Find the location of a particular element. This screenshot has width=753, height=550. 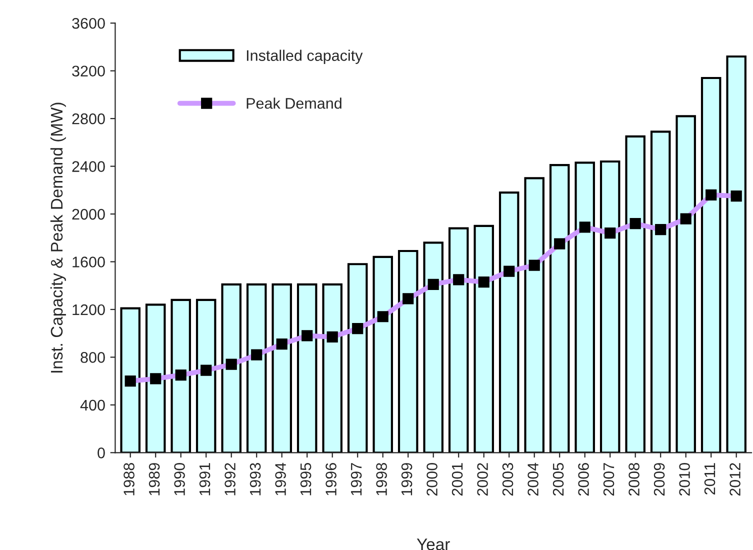

x-tick-label: 2003 is located at coordinates (508, 479).